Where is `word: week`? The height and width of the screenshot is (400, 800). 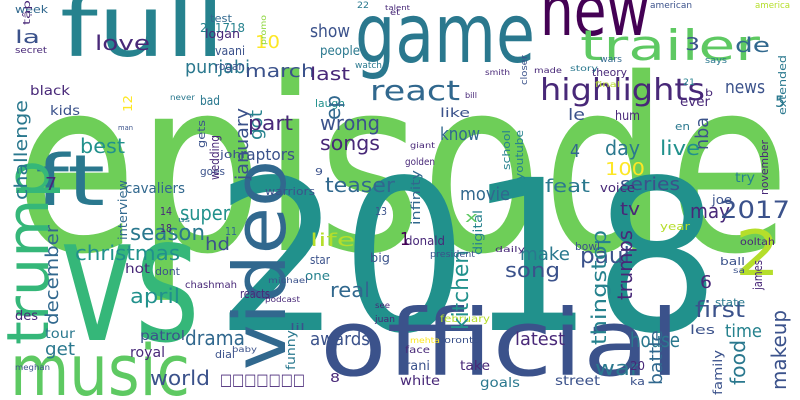 word: week is located at coordinates (32, 9).